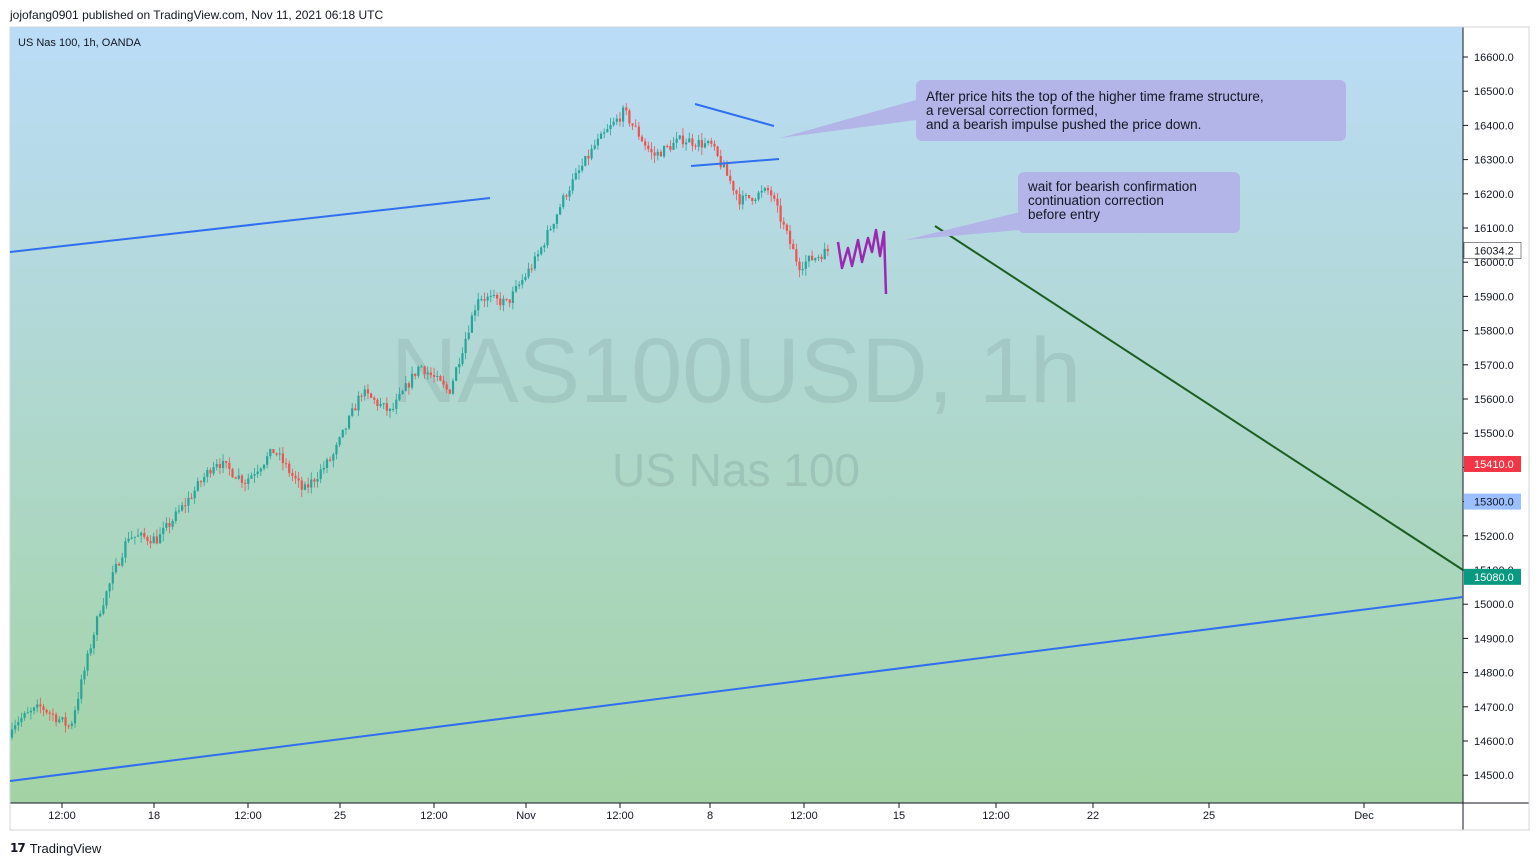 The height and width of the screenshot is (865, 1537). What do you see at coordinates (1494, 263) in the screenshot?
I see `price-tick-label: 16000.0` at bounding box center [1494, 263].